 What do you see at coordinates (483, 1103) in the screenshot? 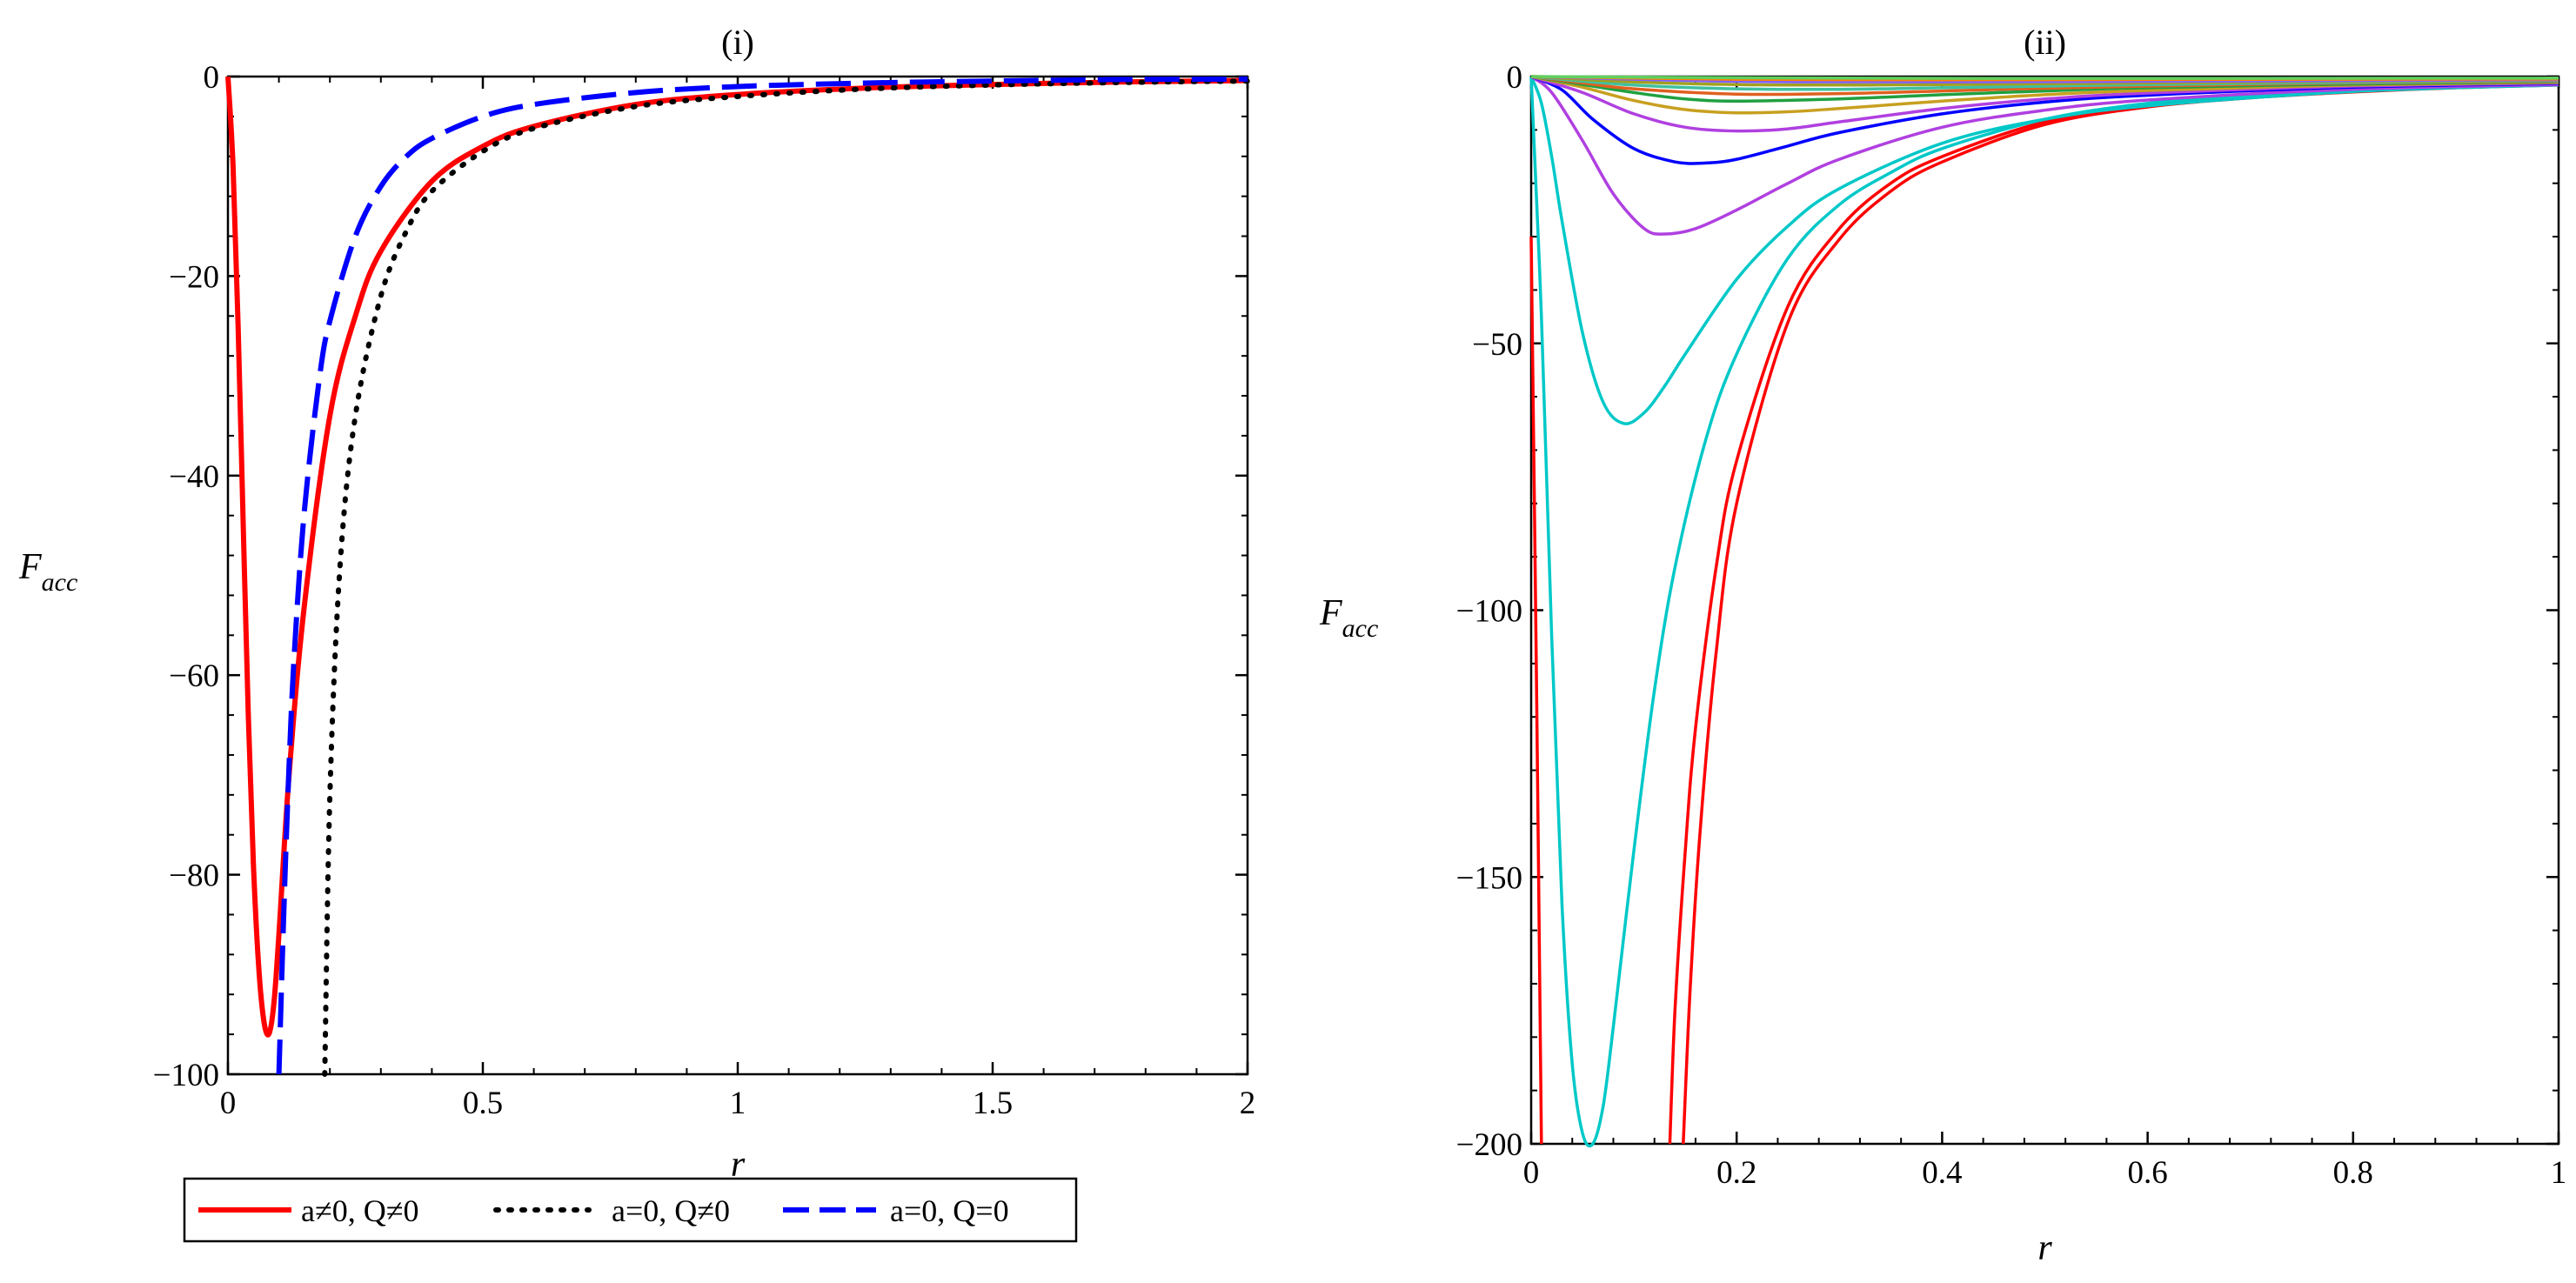
I see `x-tick-label: 0.5` at bounding box center [483, 1103].